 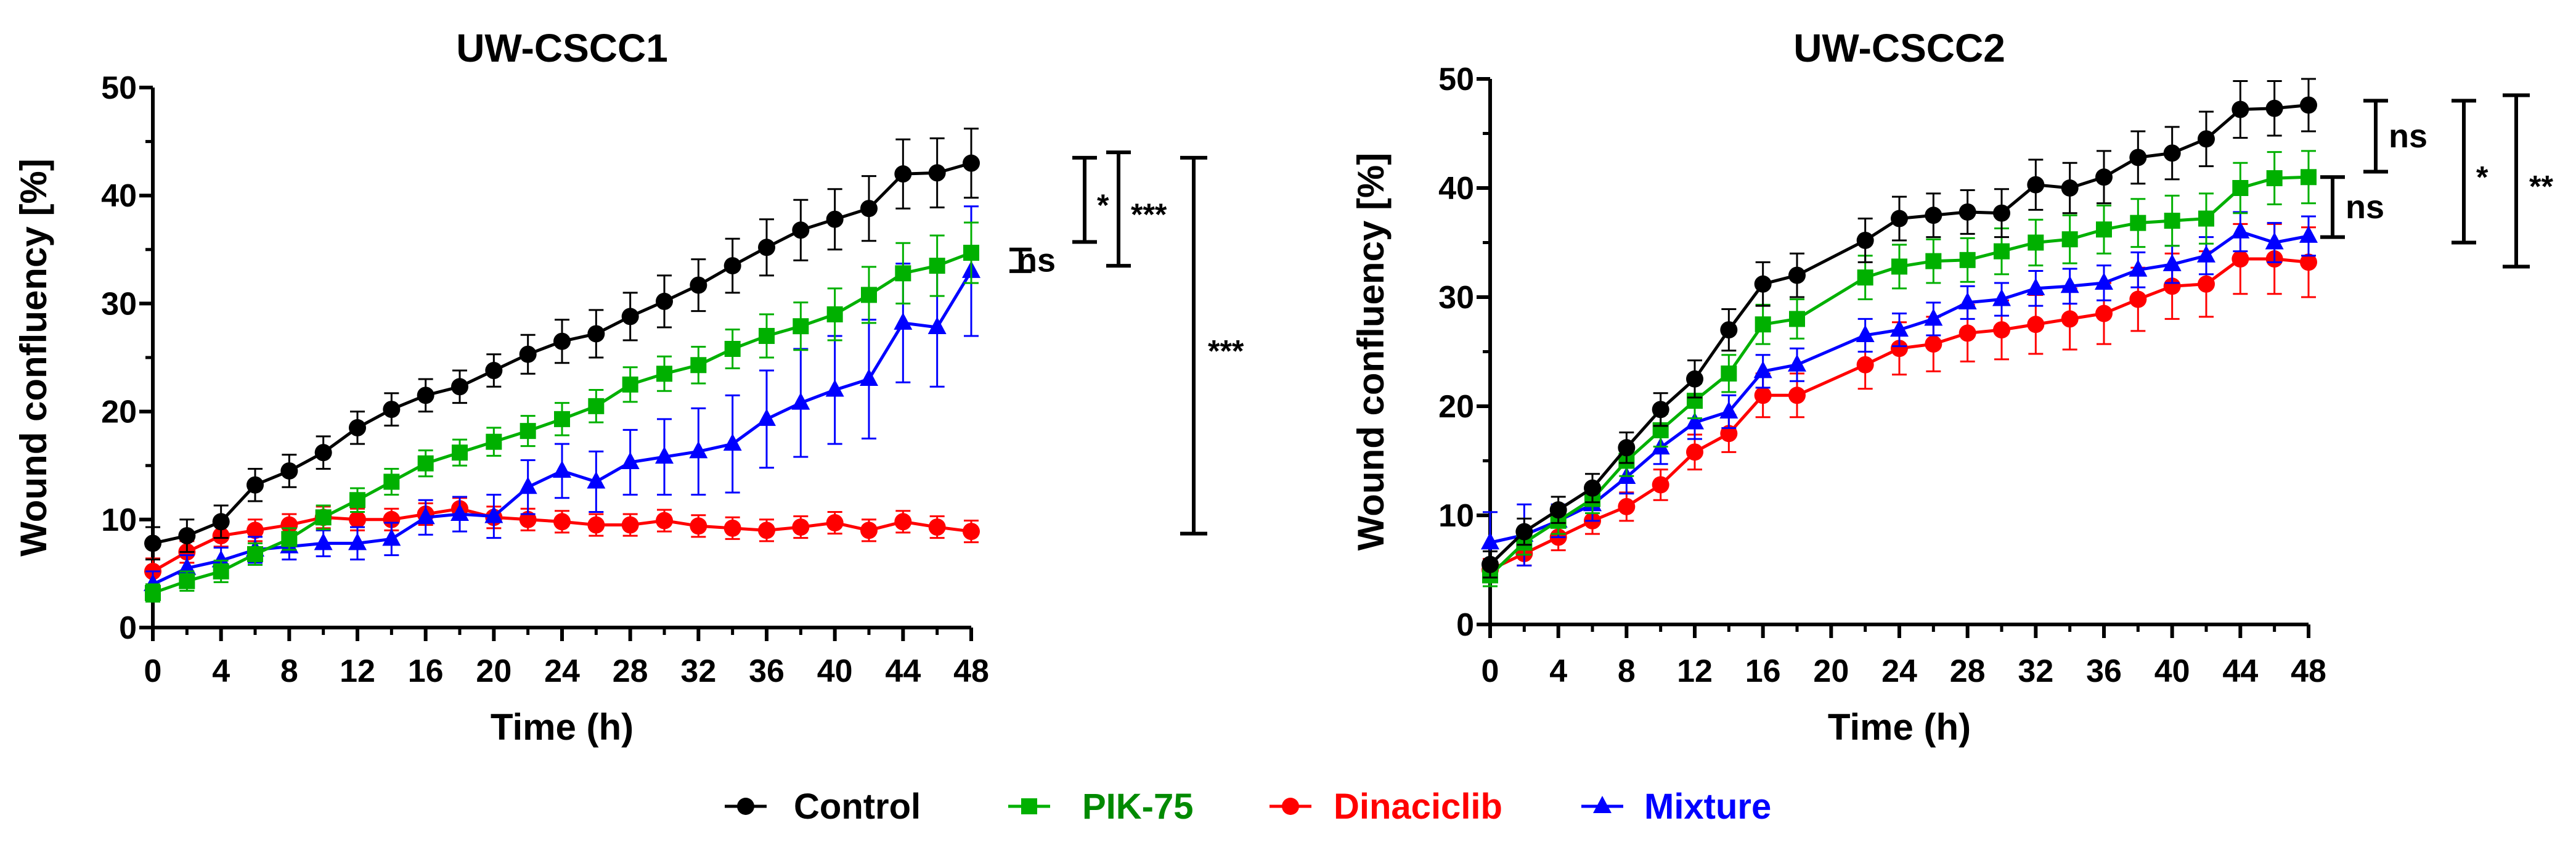 What do you see at coordinates (119, 88) in the screenshot?
I see `y-tick-label: 50` at bounding box center [119, 88].